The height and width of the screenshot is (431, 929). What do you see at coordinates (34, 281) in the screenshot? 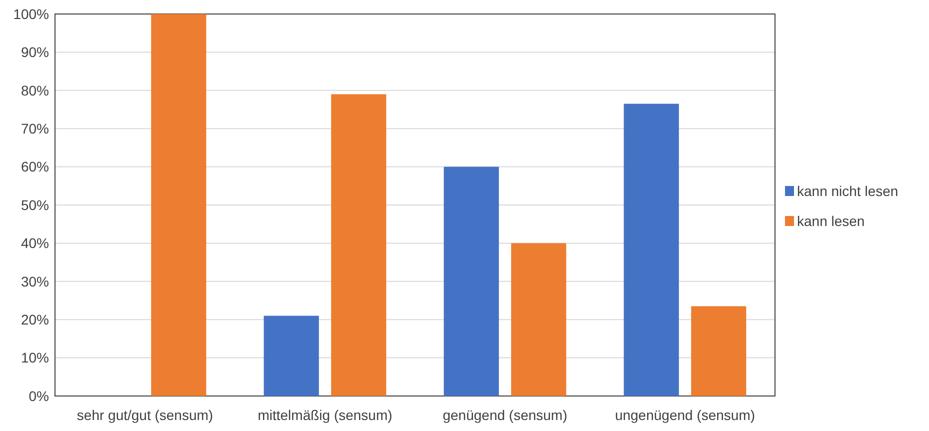
I see `y-tick-label: 30%` at bounding box center [34, 281].